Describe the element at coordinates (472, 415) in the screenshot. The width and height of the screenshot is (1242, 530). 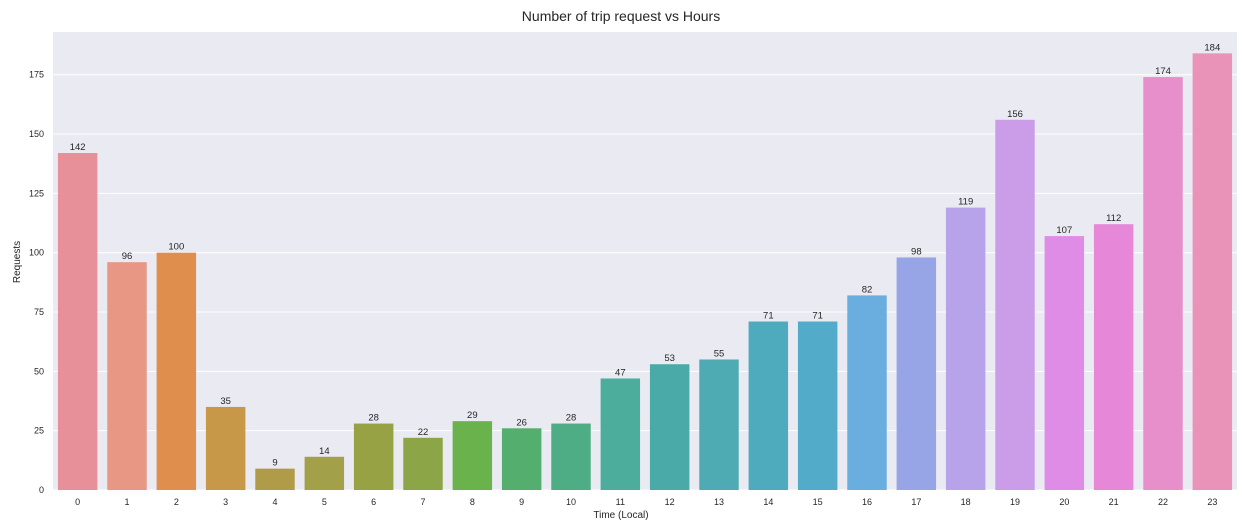
I see `bar-value-label: 29` at that location.